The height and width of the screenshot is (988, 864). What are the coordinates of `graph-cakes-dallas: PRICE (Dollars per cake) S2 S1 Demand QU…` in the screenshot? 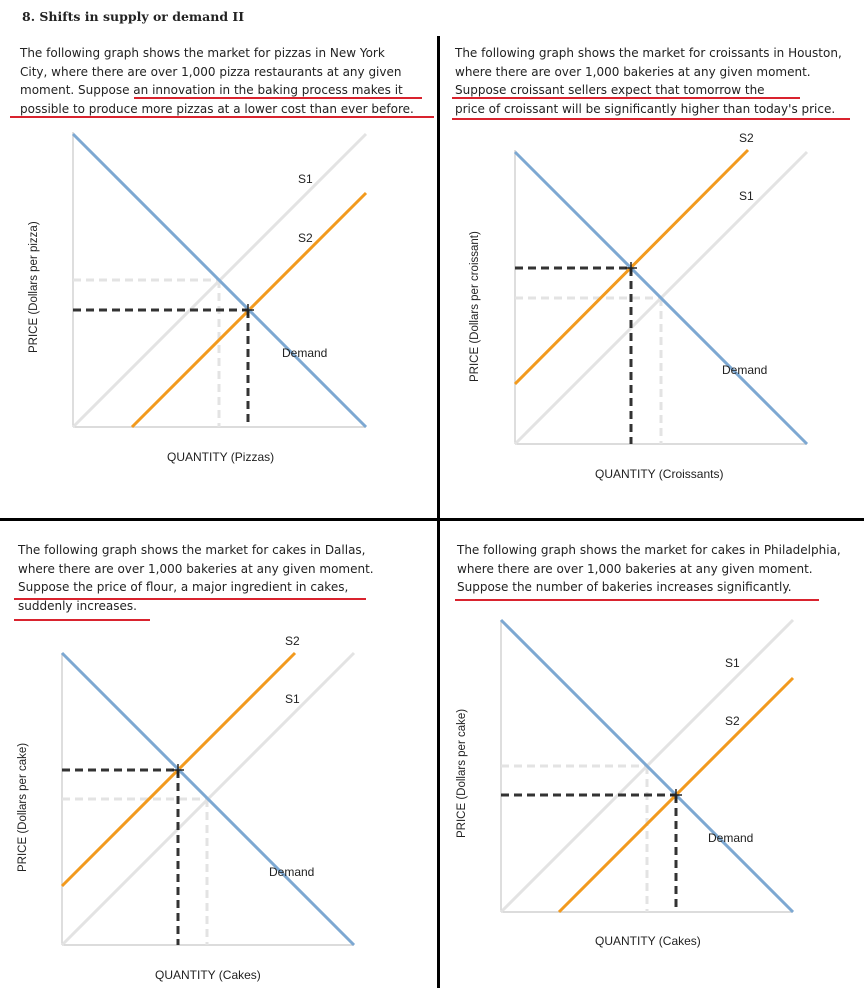 It's located at (186, 808).